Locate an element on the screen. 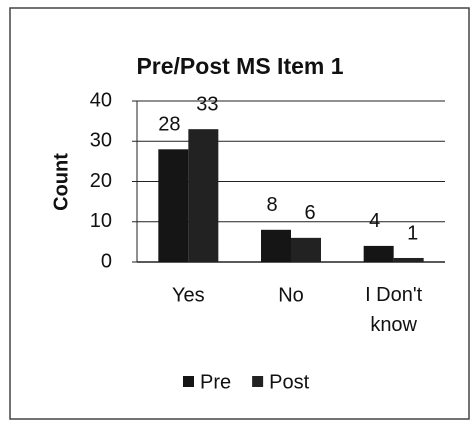 Image resolution: width=474 pixels, height=425 pixels. data-label: 1 is located at coordinates (412, 233).